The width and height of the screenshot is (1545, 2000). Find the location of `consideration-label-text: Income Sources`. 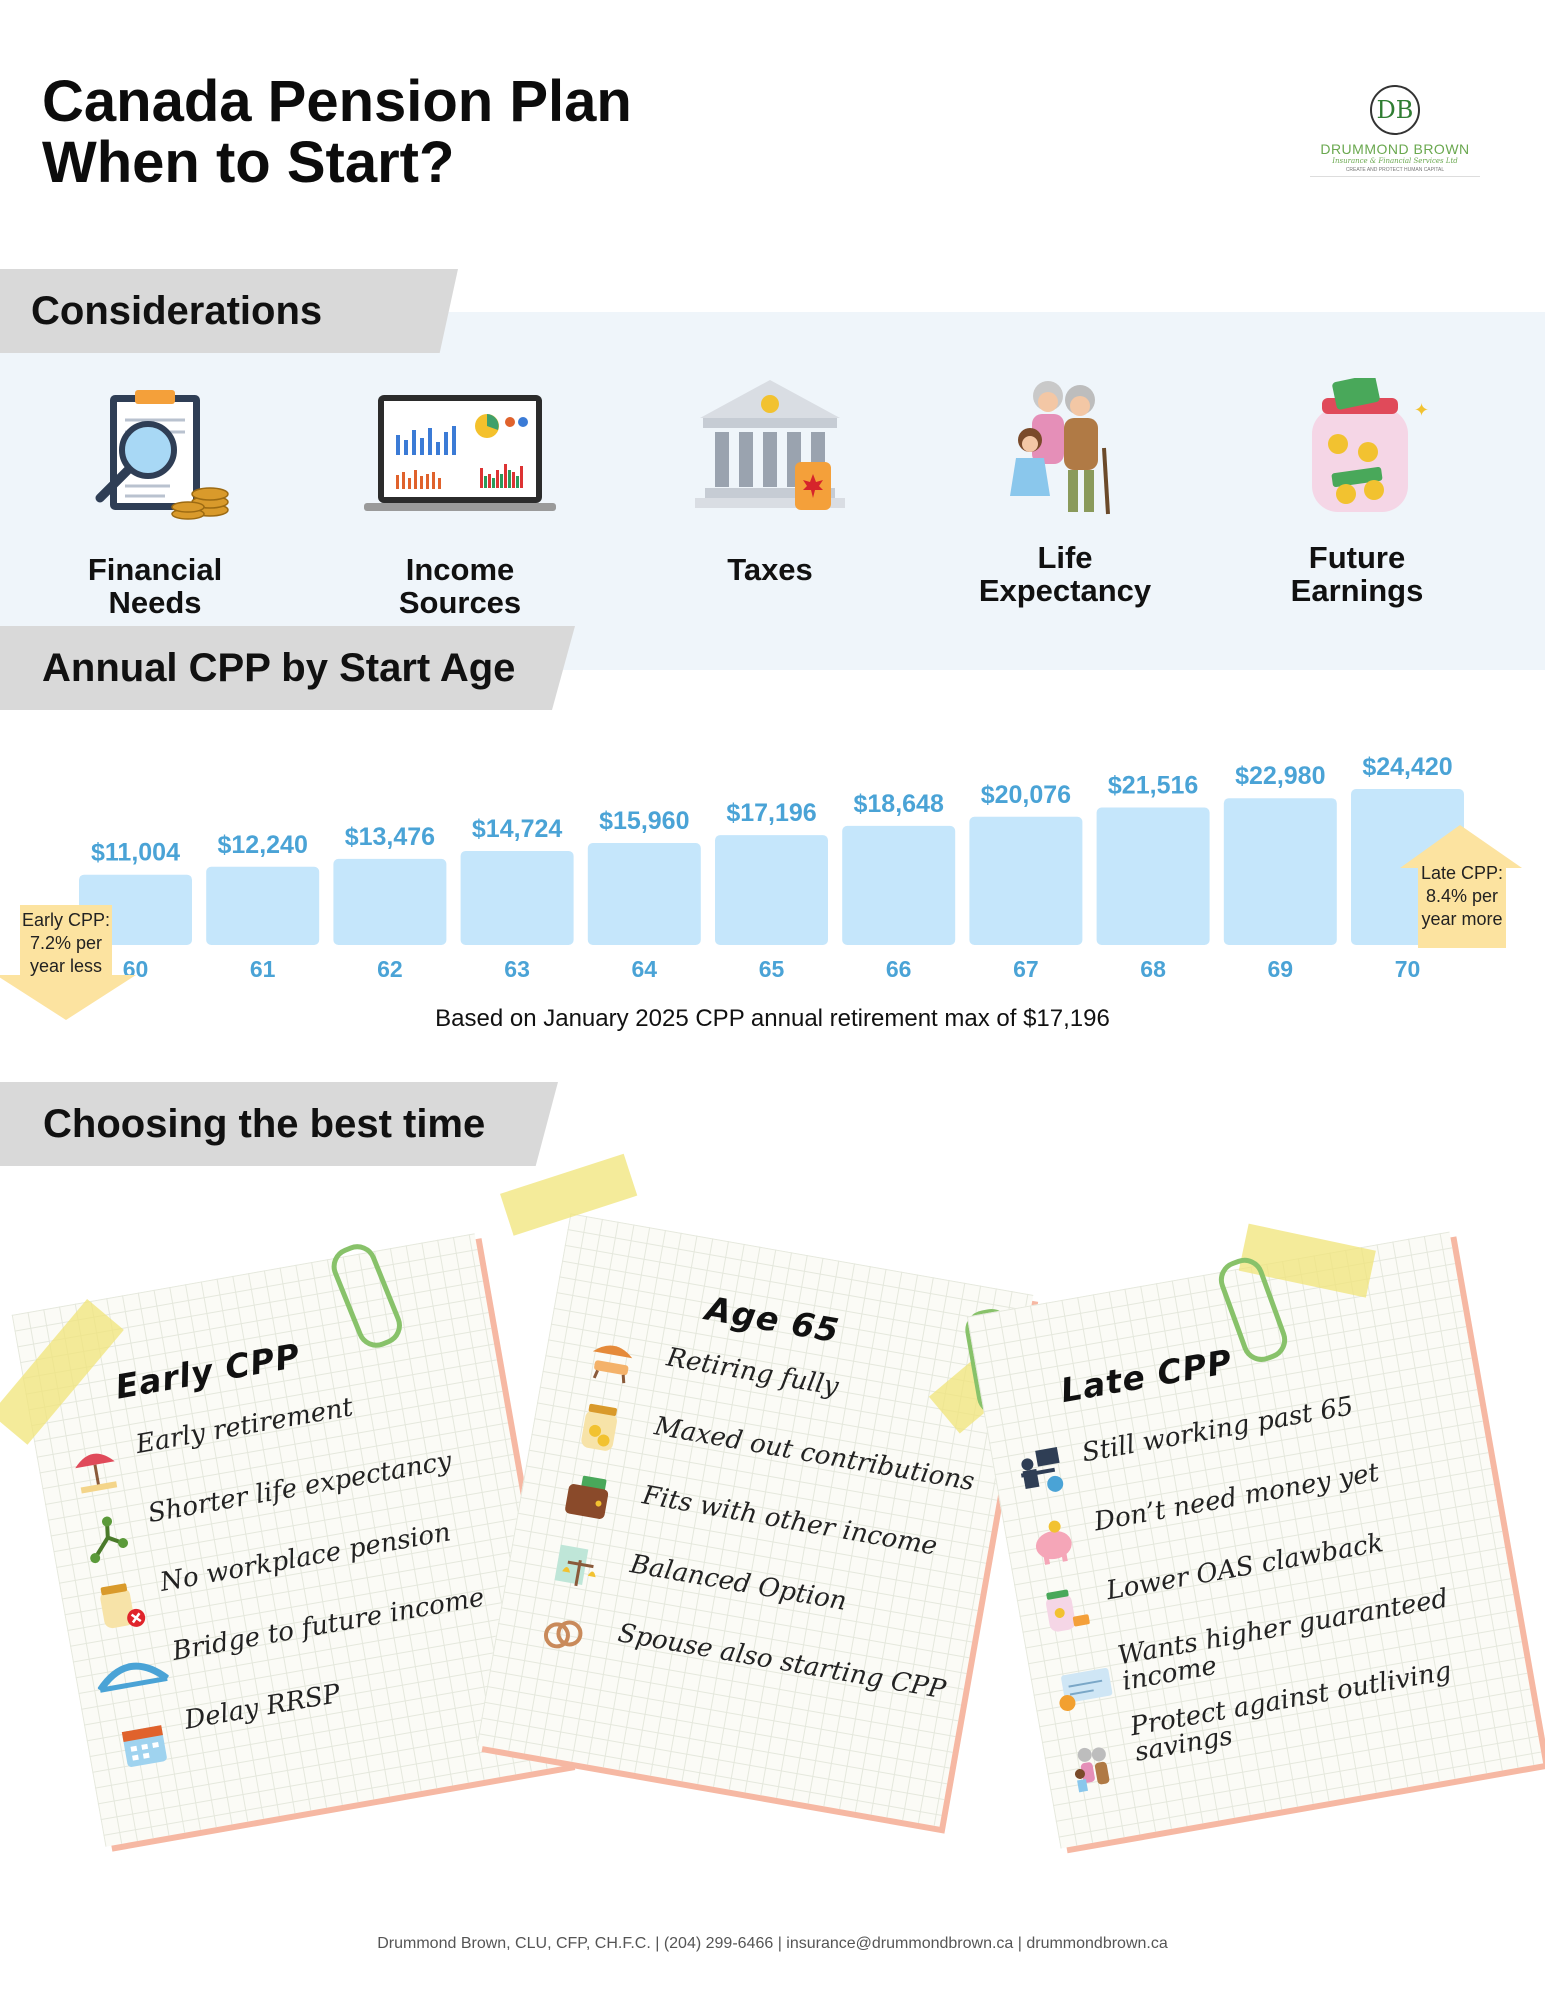

consideration-label-text: Income Sources is located at coordinates (460, 586).